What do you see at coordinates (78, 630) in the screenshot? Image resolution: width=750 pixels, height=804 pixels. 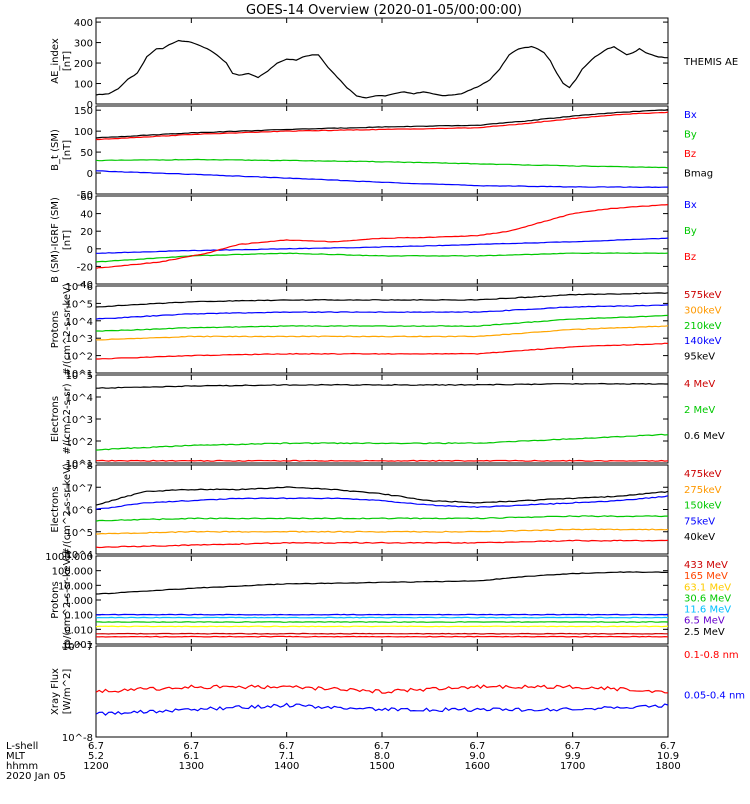 I see `ytick-label-protons-mev: 0.010` at bounding box center [78, 630].